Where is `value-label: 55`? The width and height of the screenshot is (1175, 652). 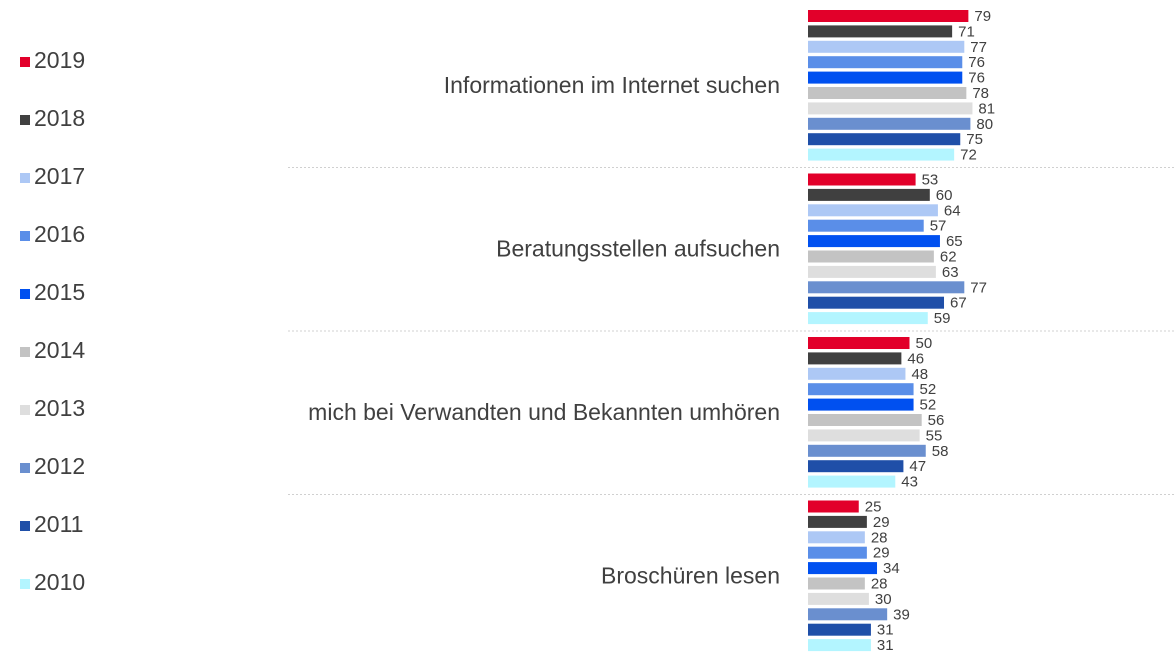 value-label: 55 is located at coordinates (934, 435).